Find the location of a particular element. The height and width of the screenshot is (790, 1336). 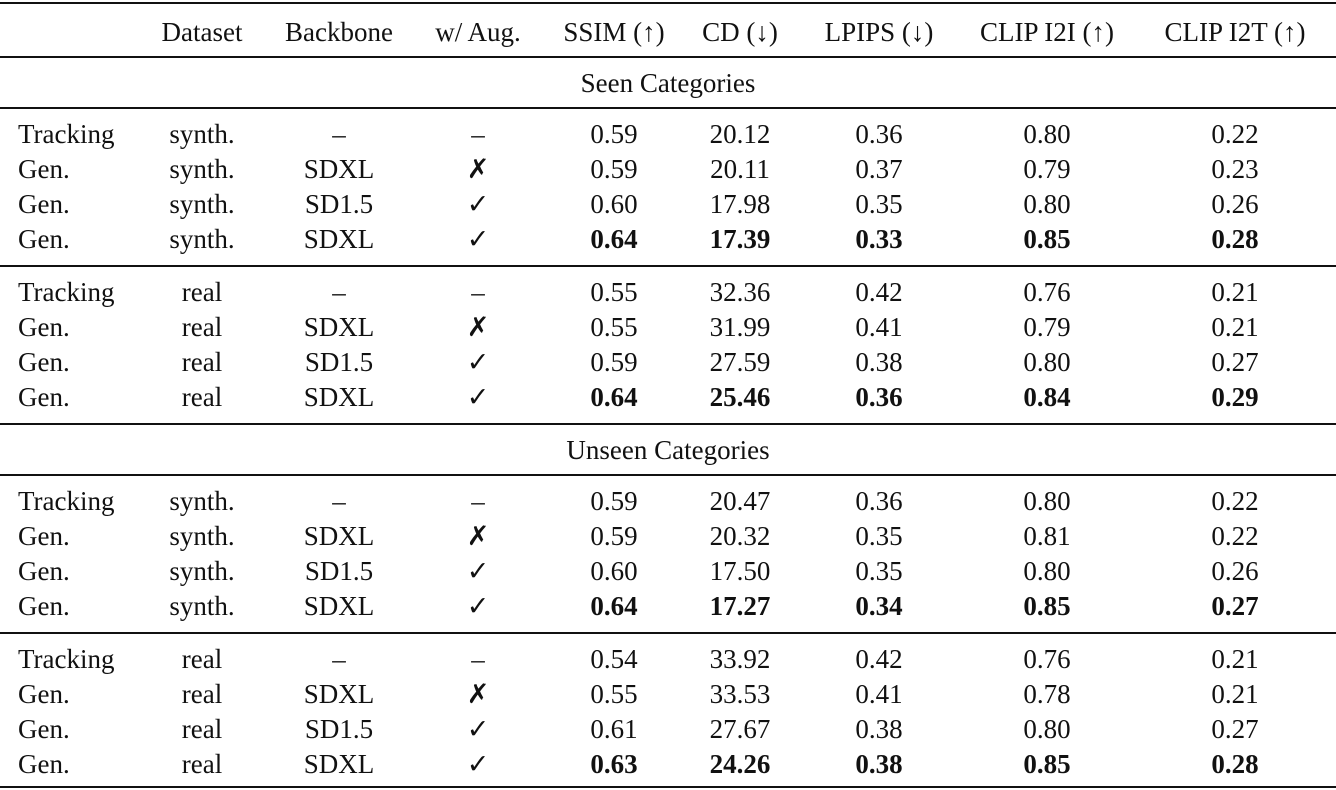

section-title: Seen Categories is located at coordinates (668, 83).